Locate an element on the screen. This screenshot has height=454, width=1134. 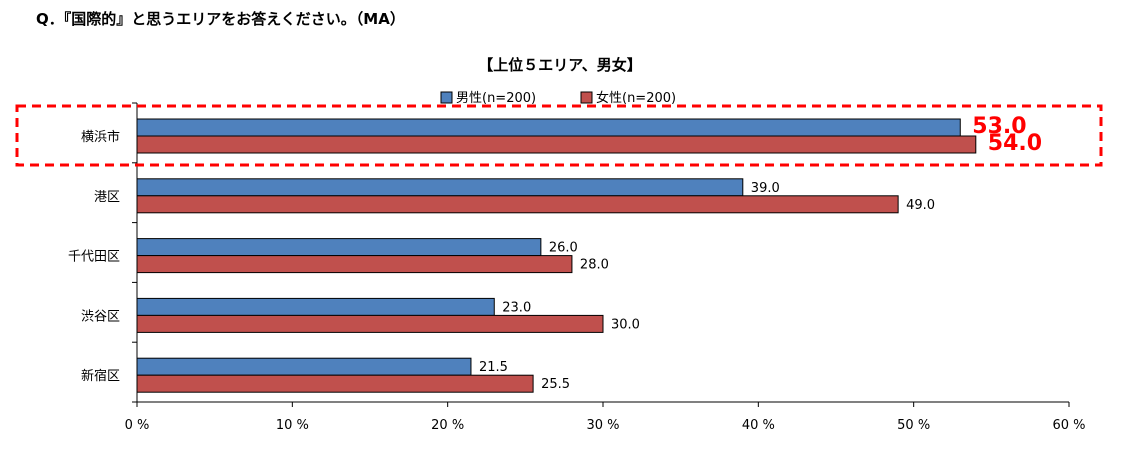
legend-label: 男性(n=200) is located at coordinates (496, 98).